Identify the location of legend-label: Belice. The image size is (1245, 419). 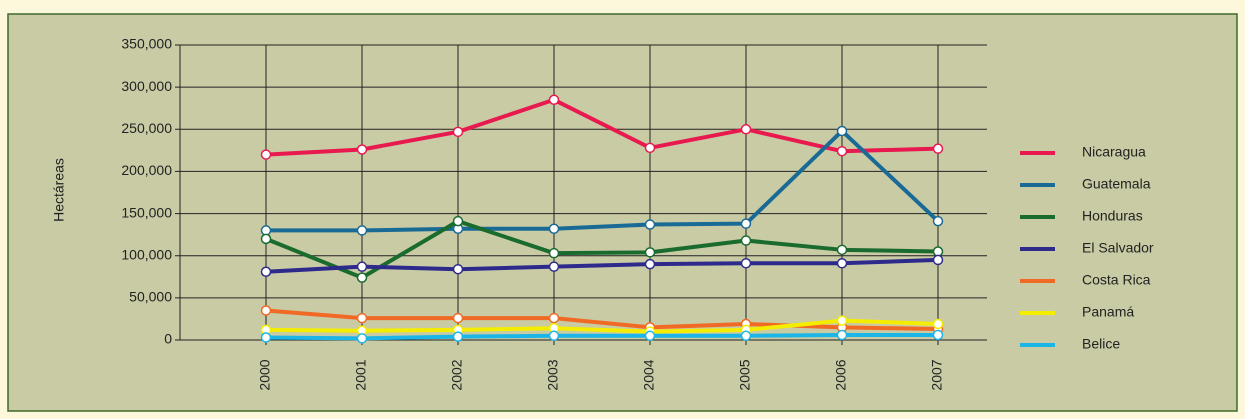
(1101, 344).